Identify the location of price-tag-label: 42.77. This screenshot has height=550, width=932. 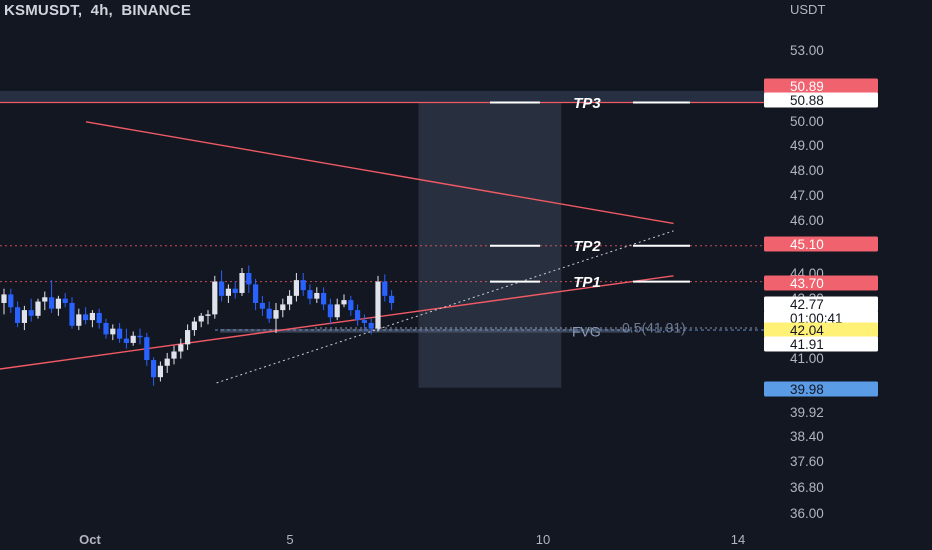
(807, 304).